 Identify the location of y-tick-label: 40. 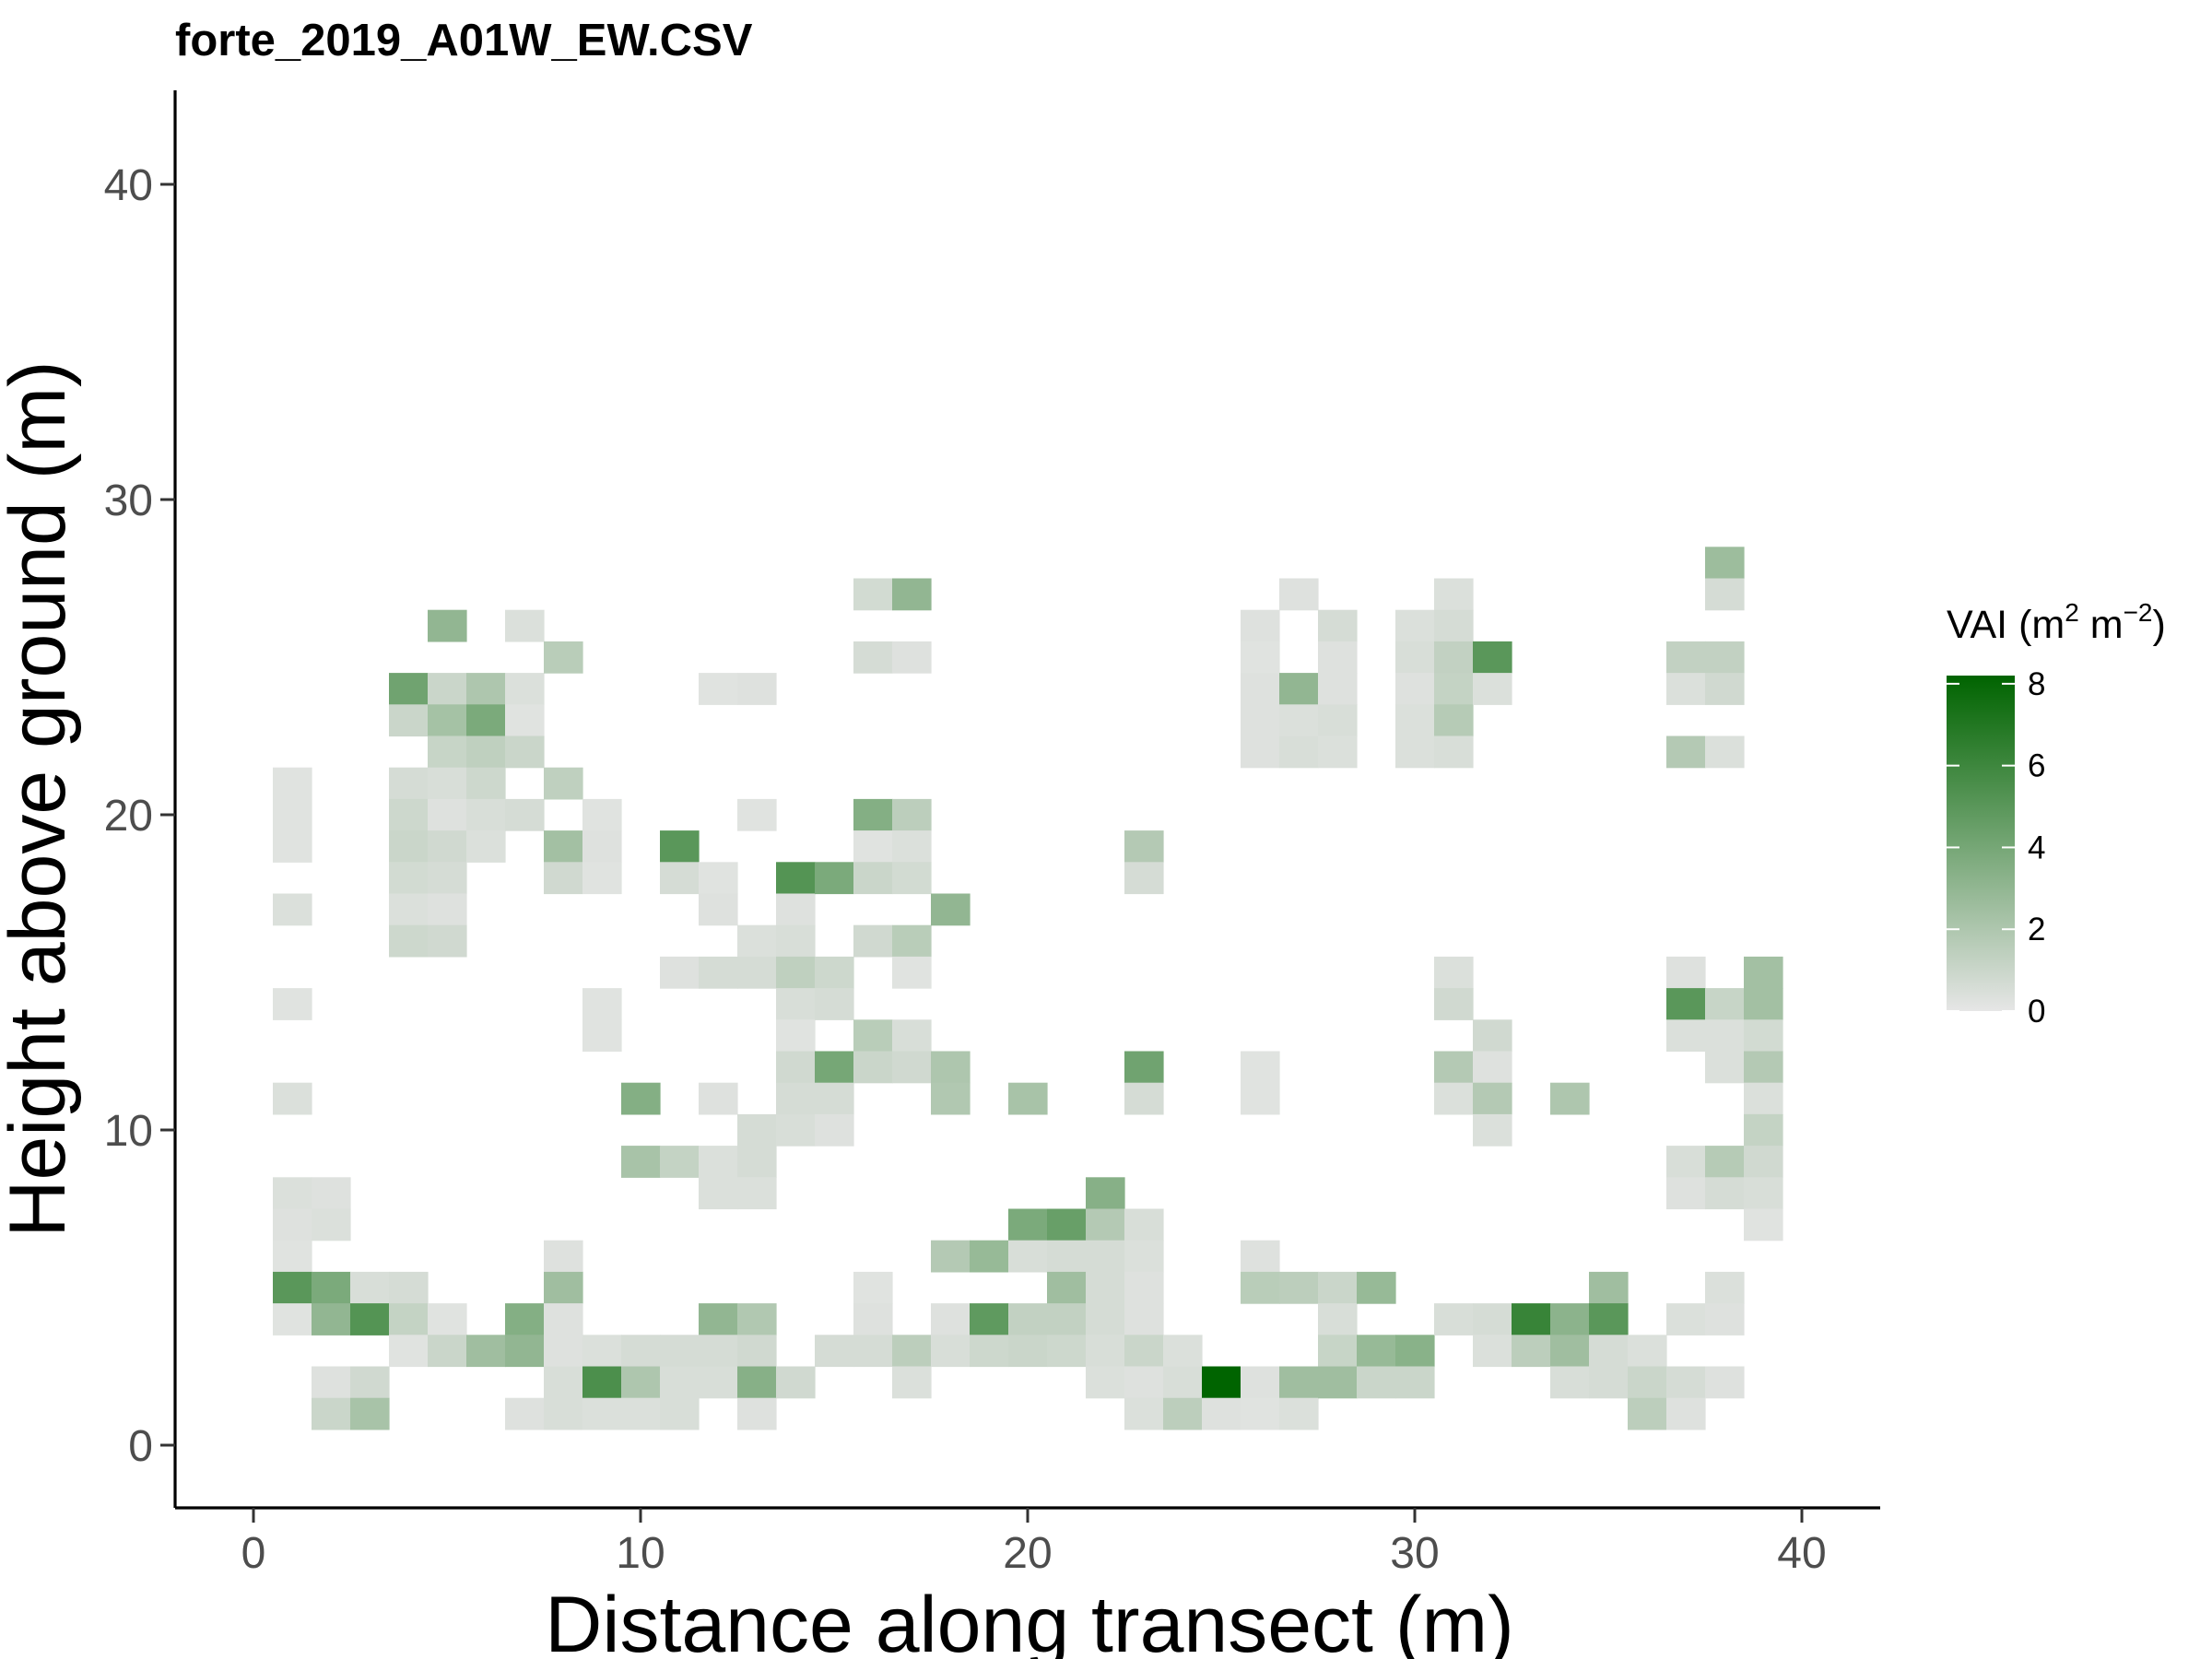
(128, 185).